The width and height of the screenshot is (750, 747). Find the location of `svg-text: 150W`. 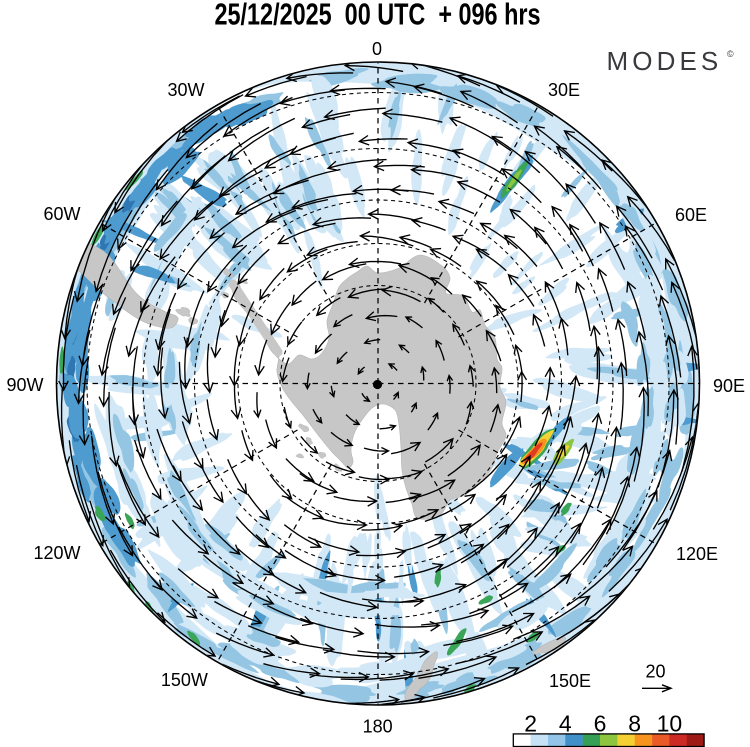

svg-text: 150W is located at coordinates (184, 680).